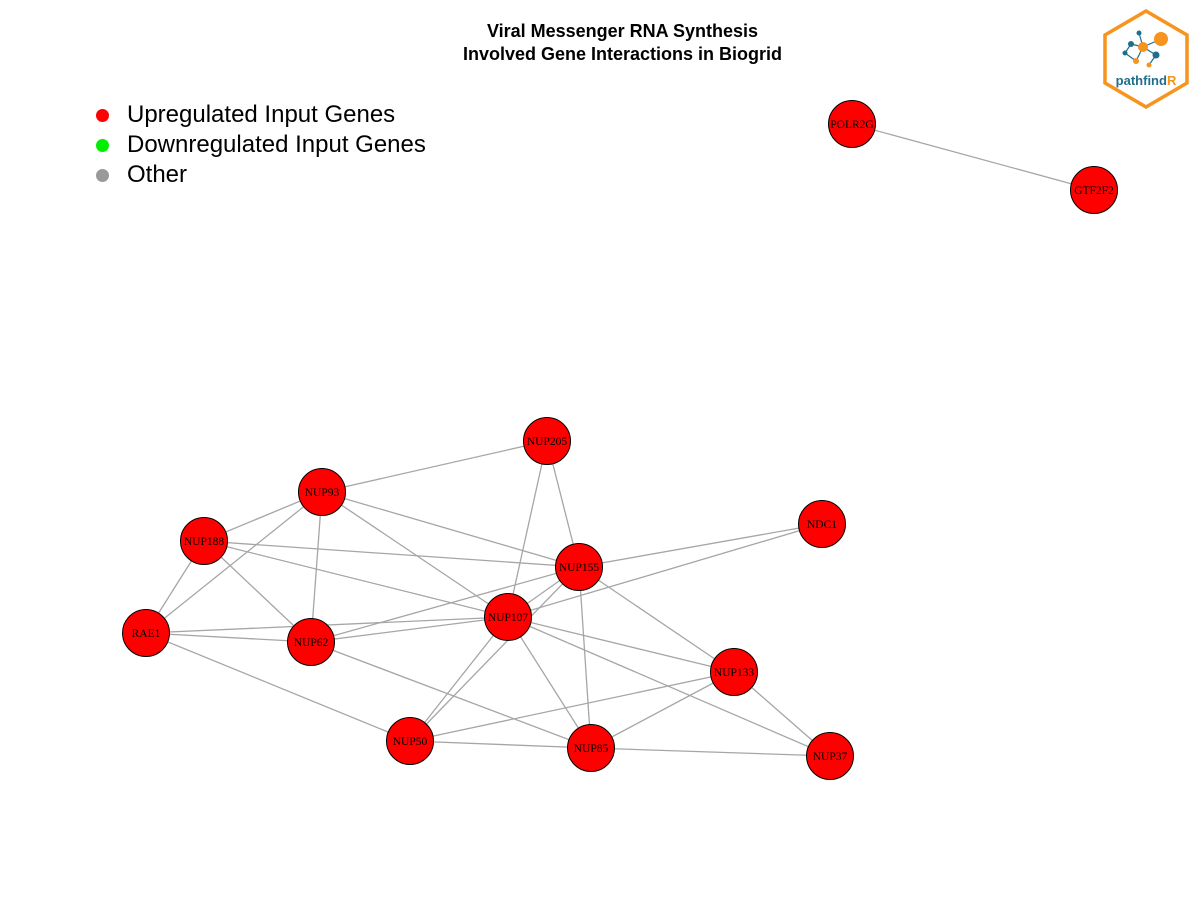 This screenshot has width=1200, height=900. What do you see at coordinates (434, 466) in the screenshot?
I see `edge-nup205-nup93` at bounding box center [434, 466].